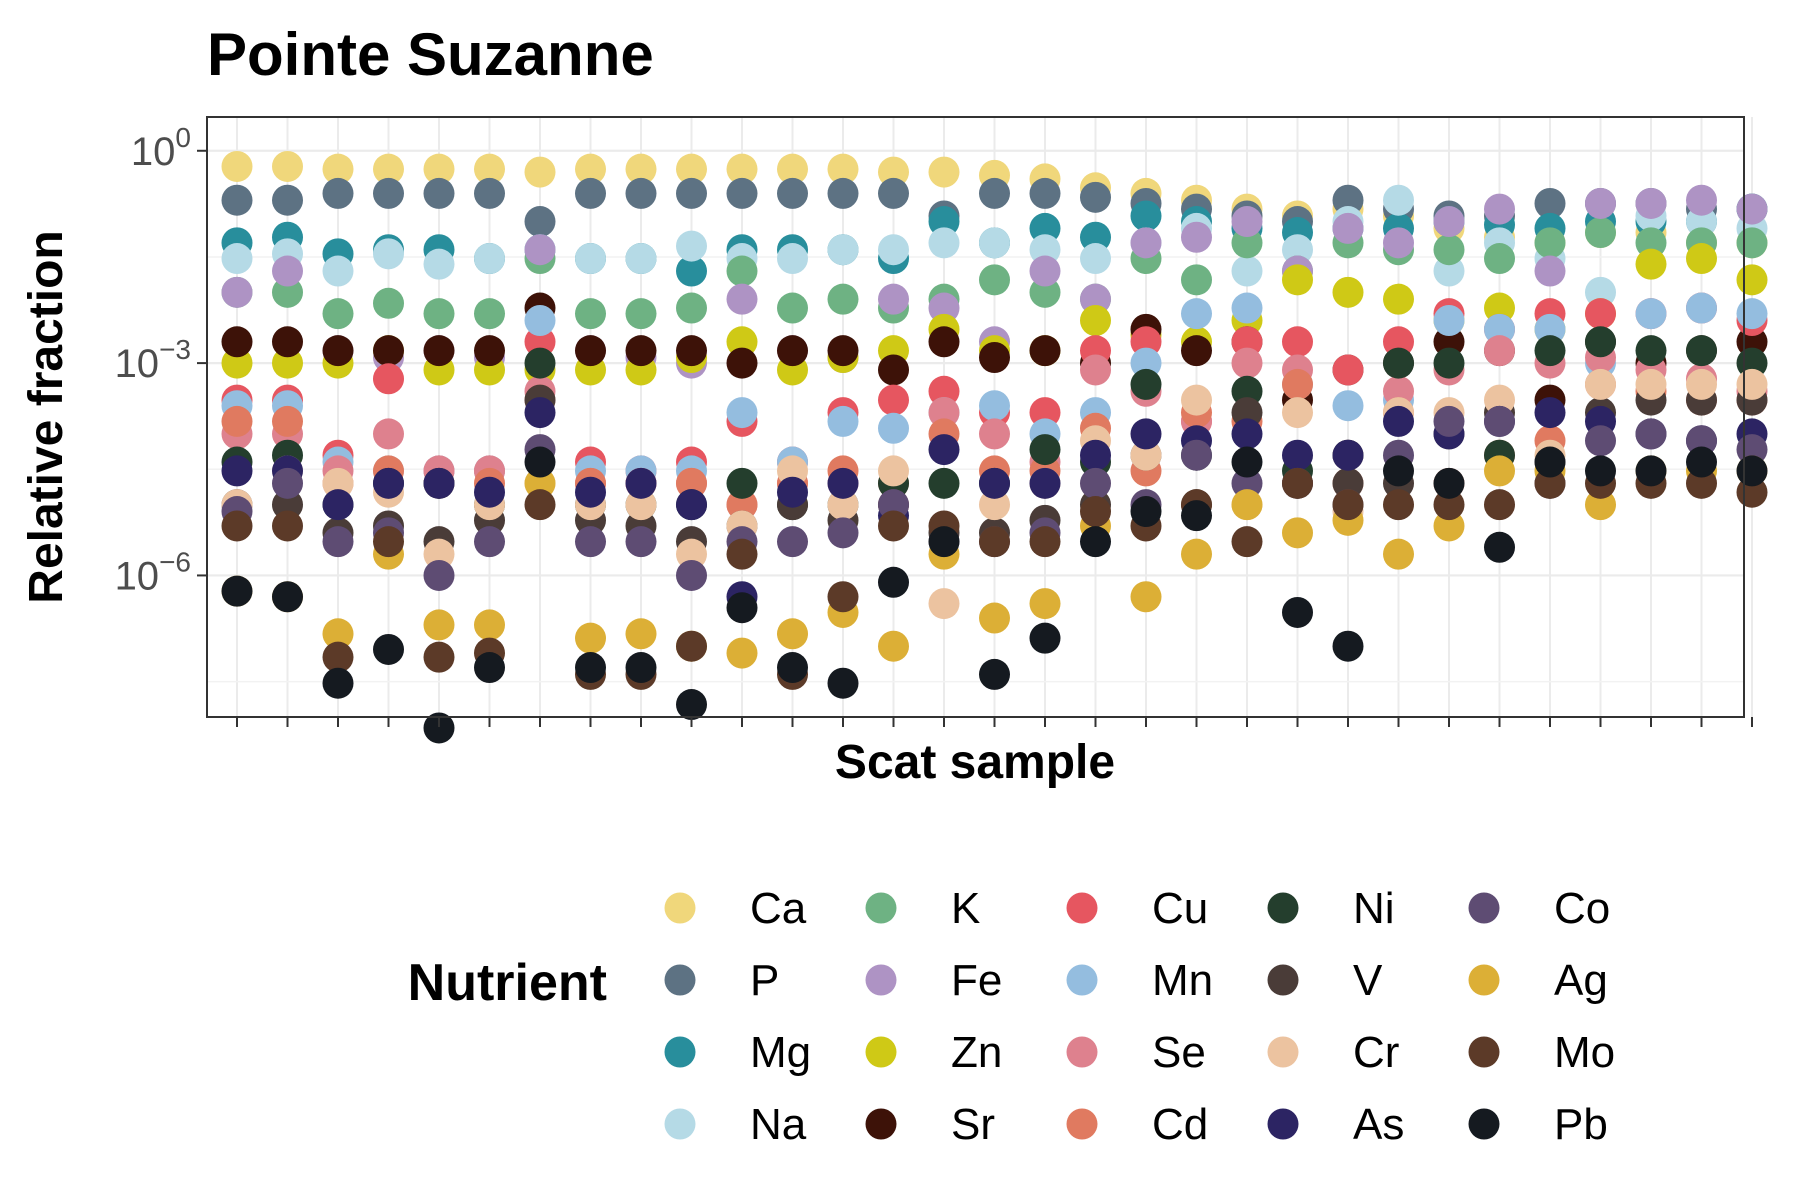  What do you see at coordinates (161, 148) in the screenshot?
I see `y-tick-label: 10⁰` at bounding box center [161, 148].